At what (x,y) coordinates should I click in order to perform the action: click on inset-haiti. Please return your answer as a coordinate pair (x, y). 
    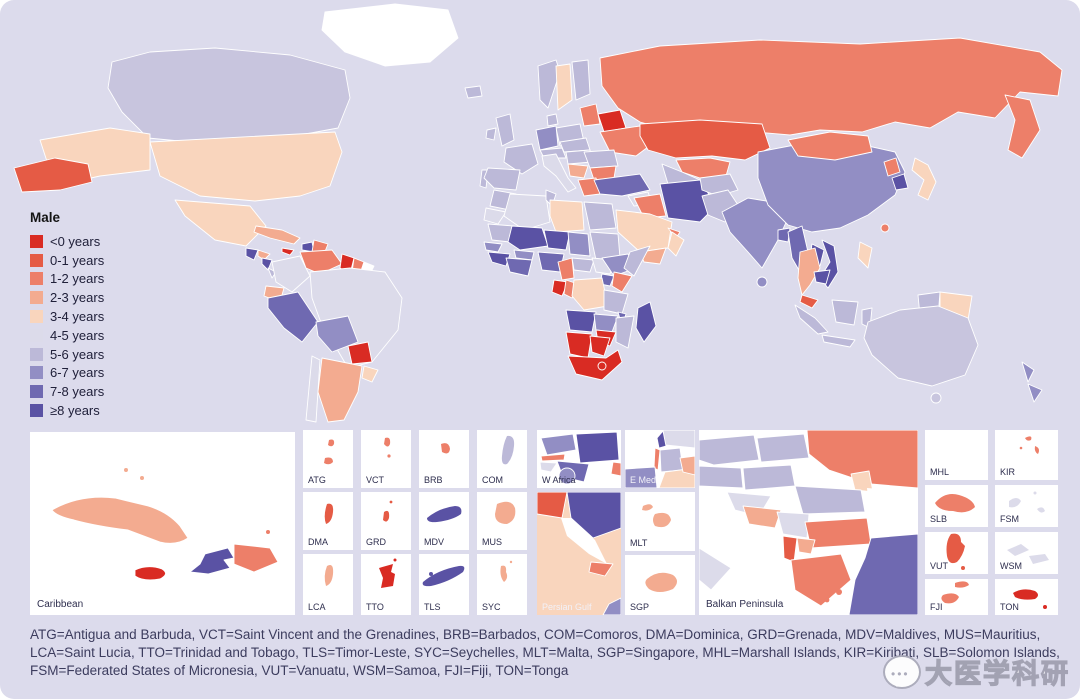
    Looking at the image, I should click on (212, 561).